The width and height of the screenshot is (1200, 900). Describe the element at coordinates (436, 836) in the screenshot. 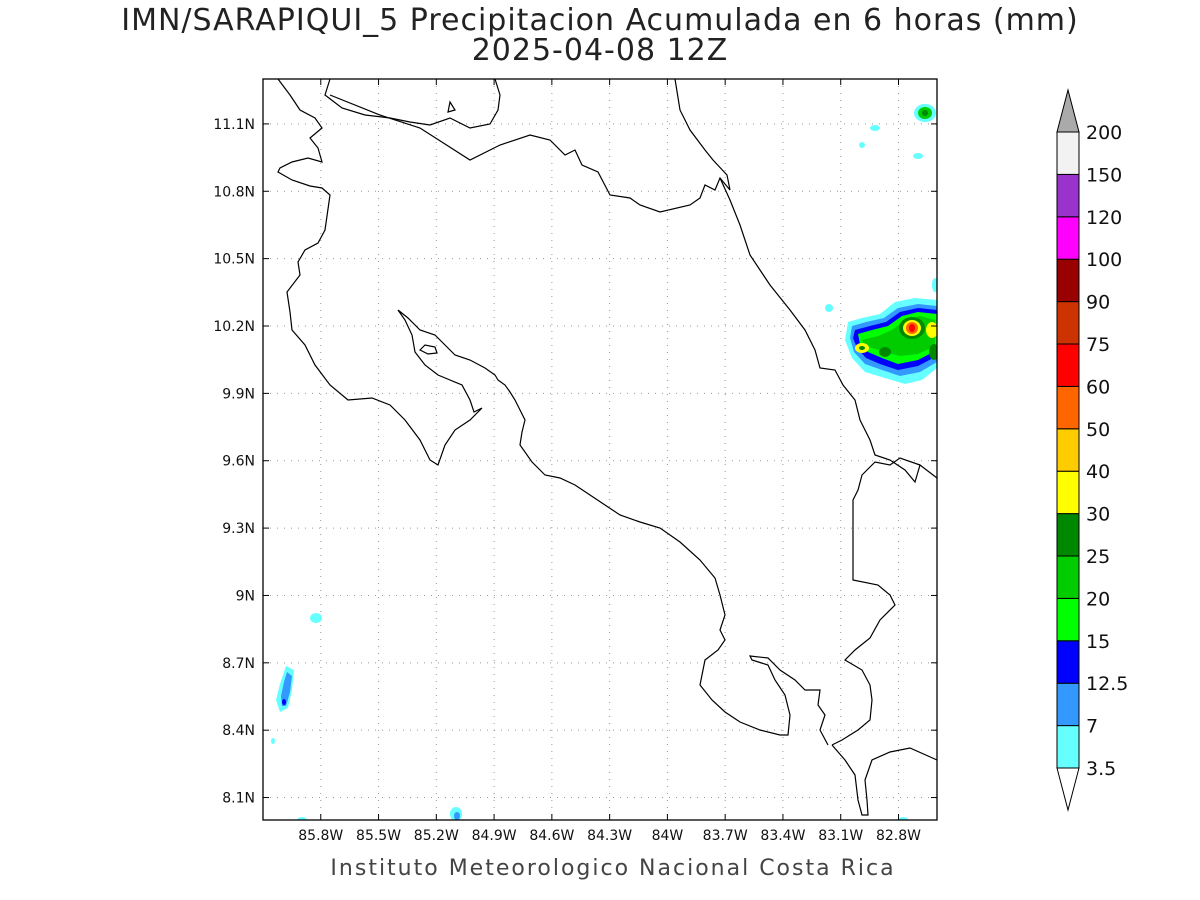

I see `lon-tick-label: 85.2W` at that location.